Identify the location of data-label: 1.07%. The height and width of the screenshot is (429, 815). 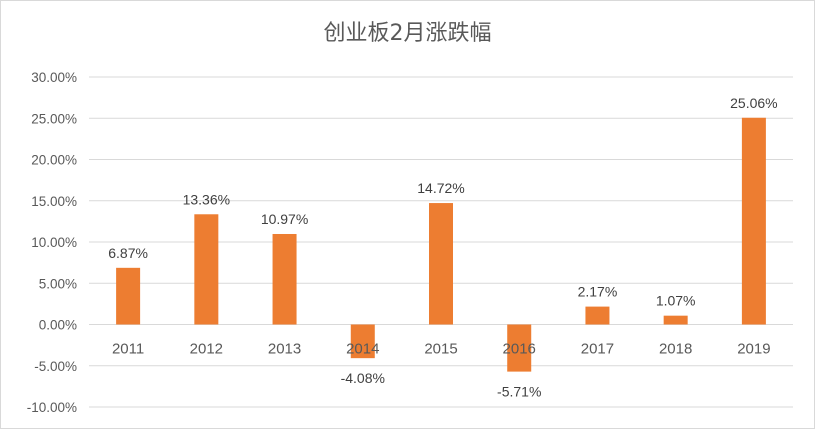
(676, 301).